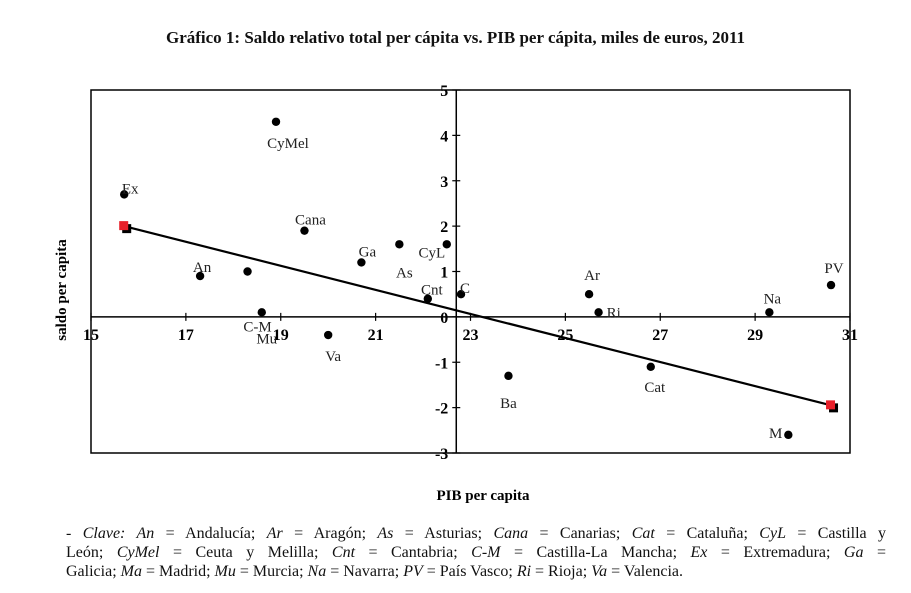 This screenshot has width=911, height=593. What do you see at coordinates (592, 276) in the screenshot?
I see `point-label-Ar: Ar` at bounding box center [592, 276].